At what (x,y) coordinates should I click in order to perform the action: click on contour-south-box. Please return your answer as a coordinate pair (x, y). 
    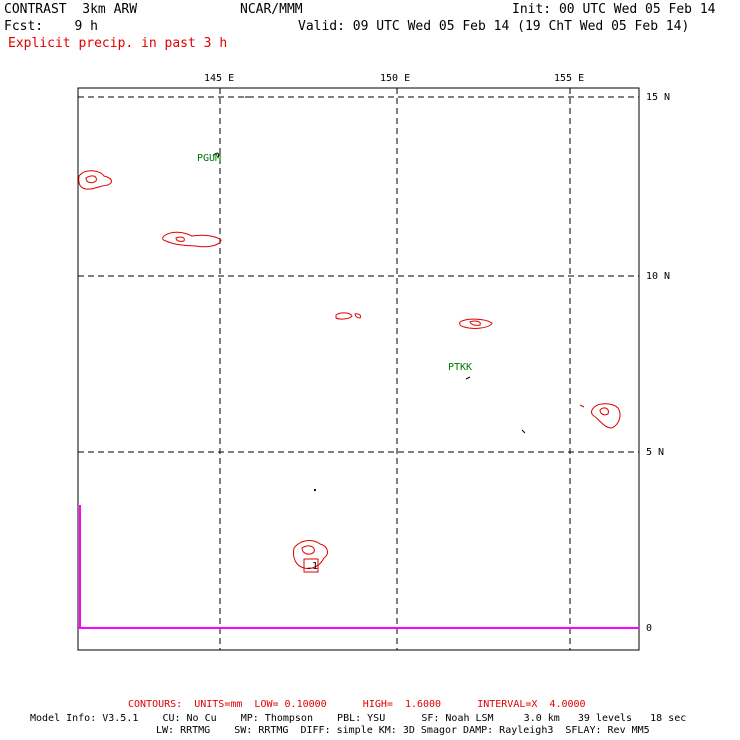
    Looking at the image, I should click on (311, 565).